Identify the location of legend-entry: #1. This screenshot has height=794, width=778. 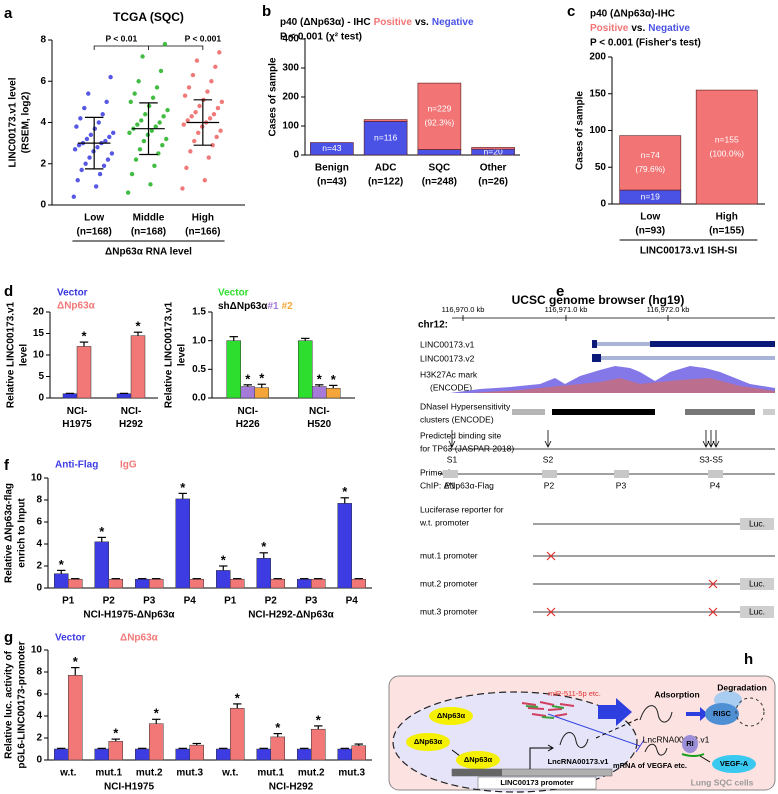
(273, 306).